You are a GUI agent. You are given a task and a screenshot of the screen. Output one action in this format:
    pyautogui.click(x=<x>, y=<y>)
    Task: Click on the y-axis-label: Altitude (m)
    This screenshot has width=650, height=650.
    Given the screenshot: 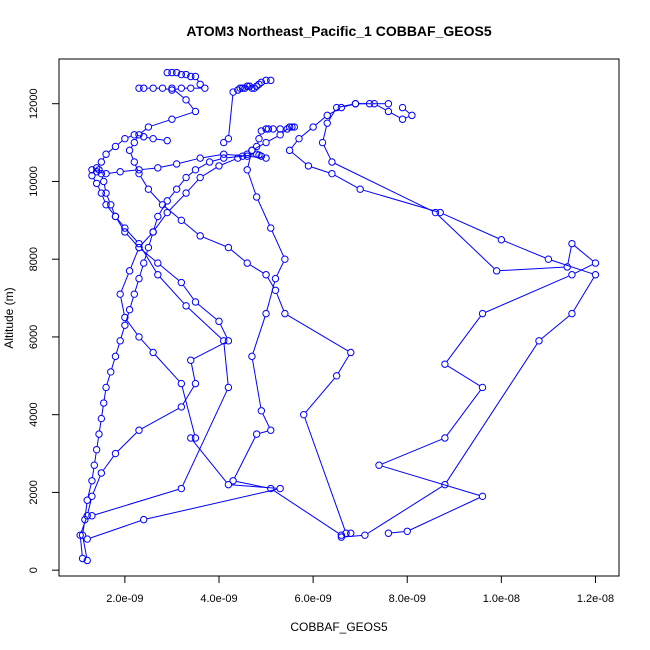 What is the action you would take?
    pyautogui.click(x=9, y=317)
    